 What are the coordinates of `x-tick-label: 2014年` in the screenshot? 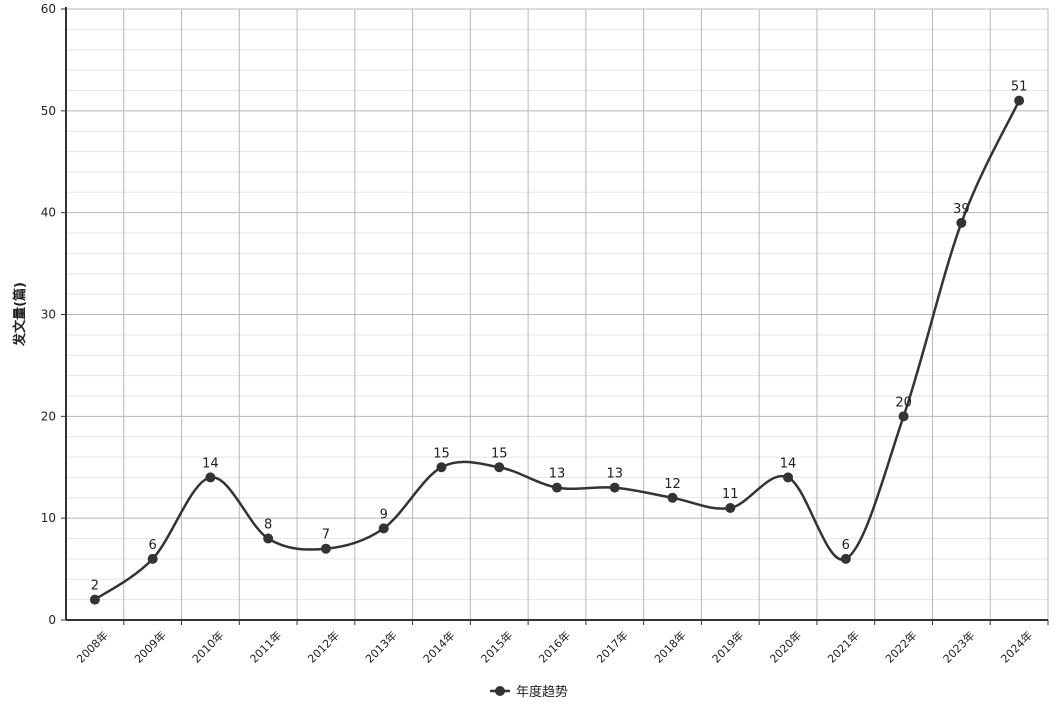 It's located at (438, 646).